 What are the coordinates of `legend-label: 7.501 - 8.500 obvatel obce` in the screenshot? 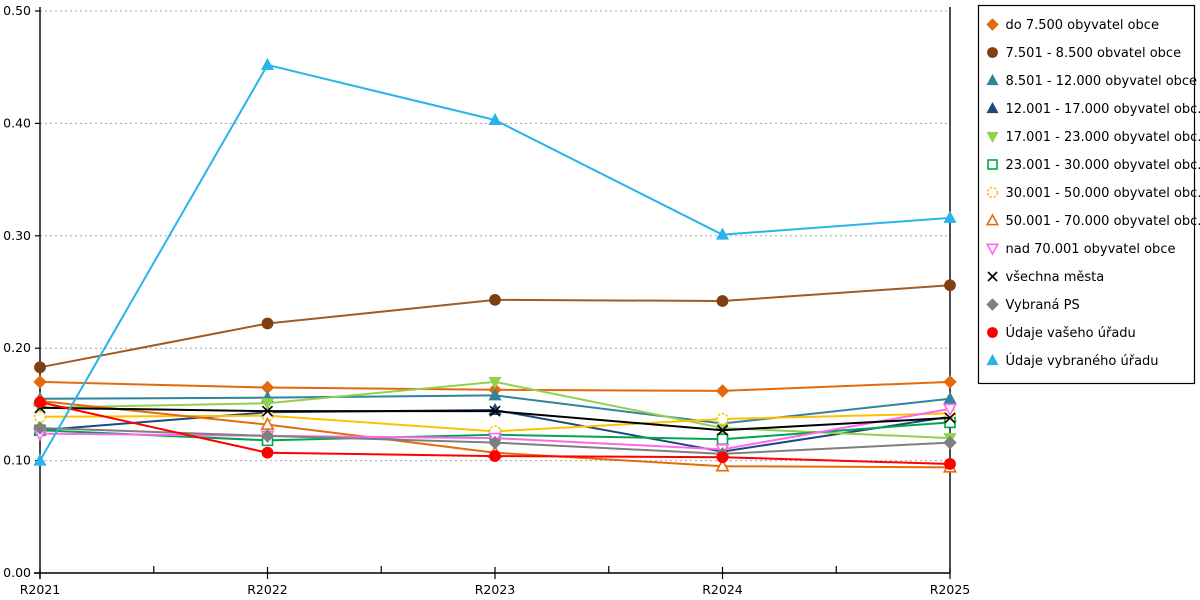 It's located at (1094, 53).